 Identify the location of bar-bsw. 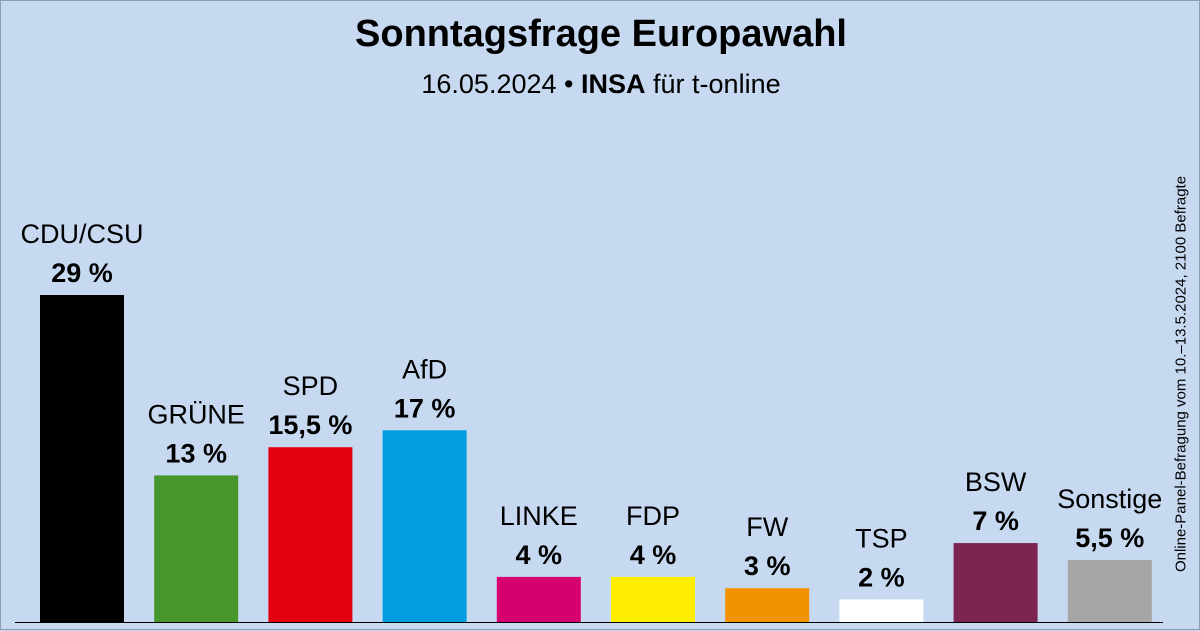
(995, 582).